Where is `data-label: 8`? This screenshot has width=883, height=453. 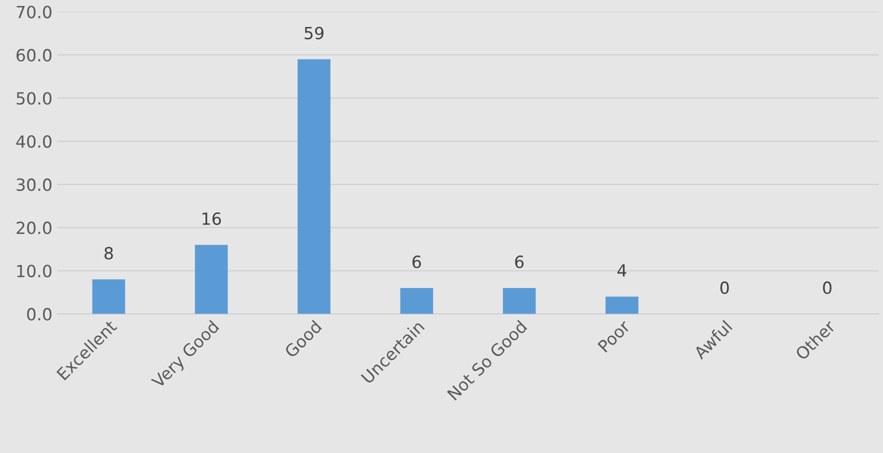
data-label: 8 is located at coordinates (108, 253).